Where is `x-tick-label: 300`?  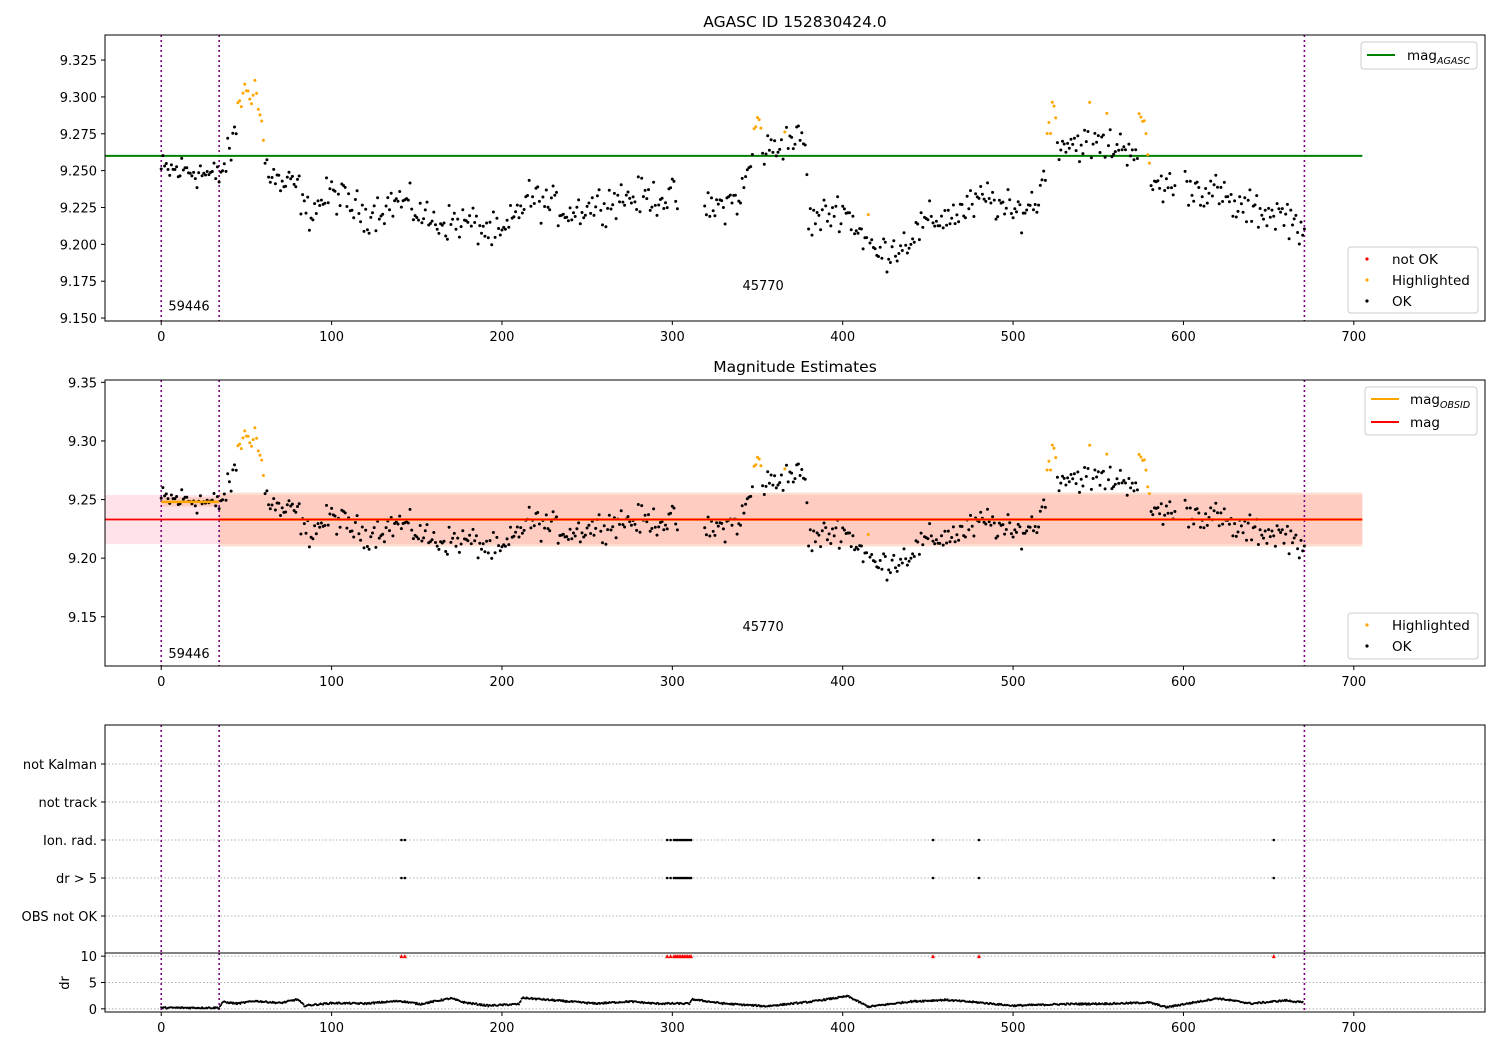
x-tick-label: 300 is located at coordinates (672, 1028).